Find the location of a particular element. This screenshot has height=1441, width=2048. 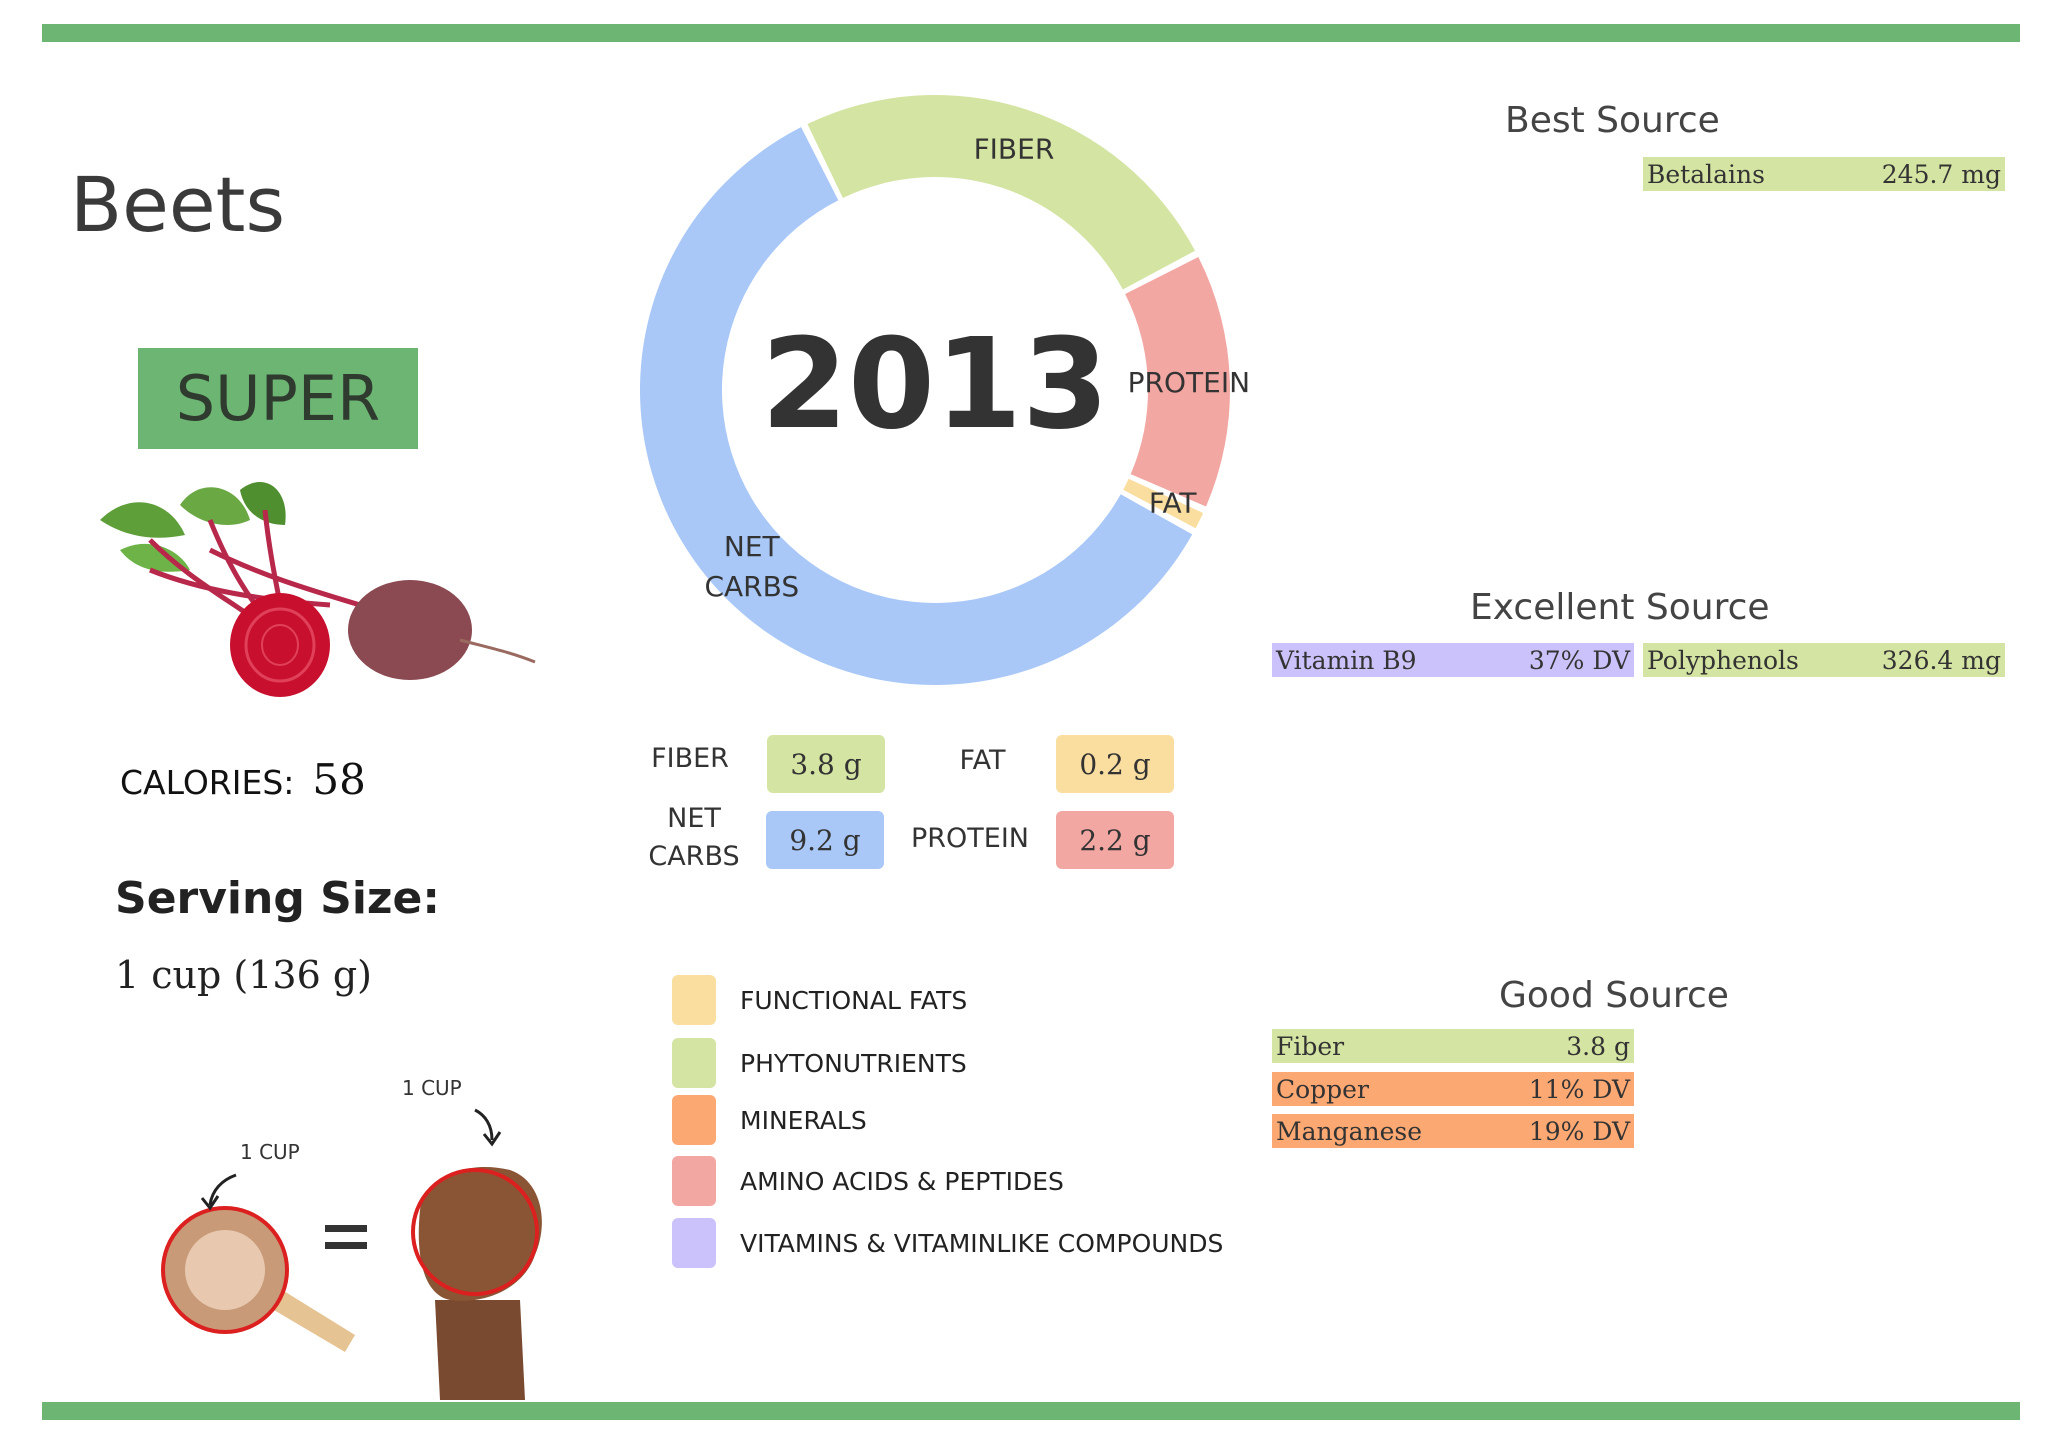

excellent-source-item: Polyphenols 326.4 mg is located at coordinates (1824, 660).